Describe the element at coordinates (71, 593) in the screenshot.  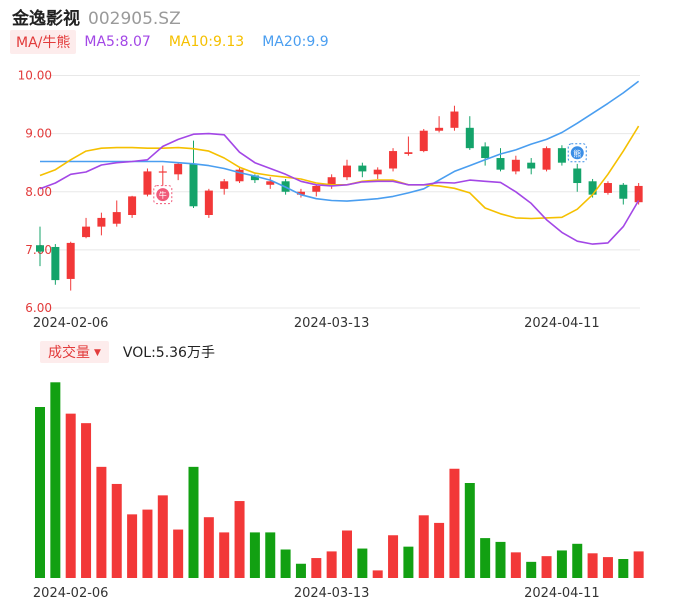
I see `volume-date-label: 2024-02-06` at that location.